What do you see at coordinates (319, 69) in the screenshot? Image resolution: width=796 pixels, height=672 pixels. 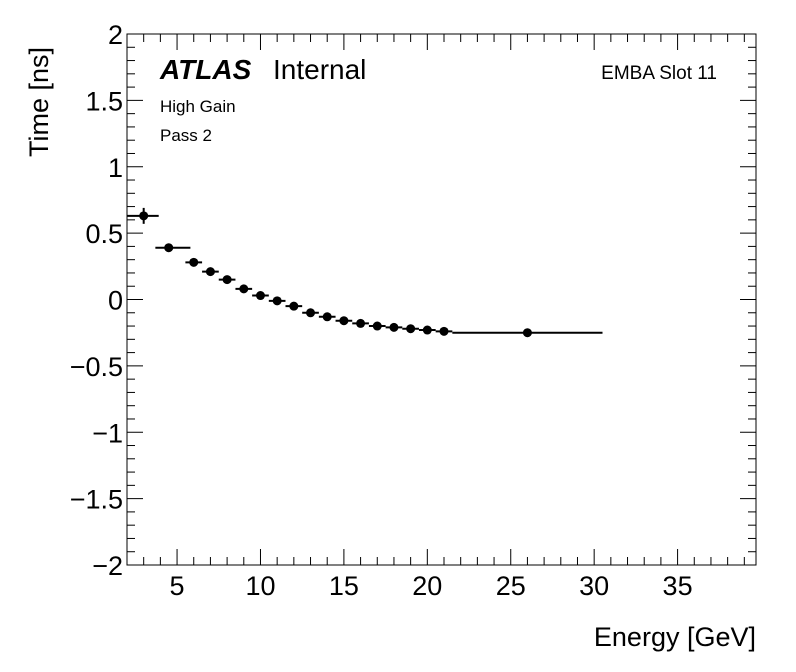 I see `atlas-status-label: Internal` at bounding box center [319, 69].